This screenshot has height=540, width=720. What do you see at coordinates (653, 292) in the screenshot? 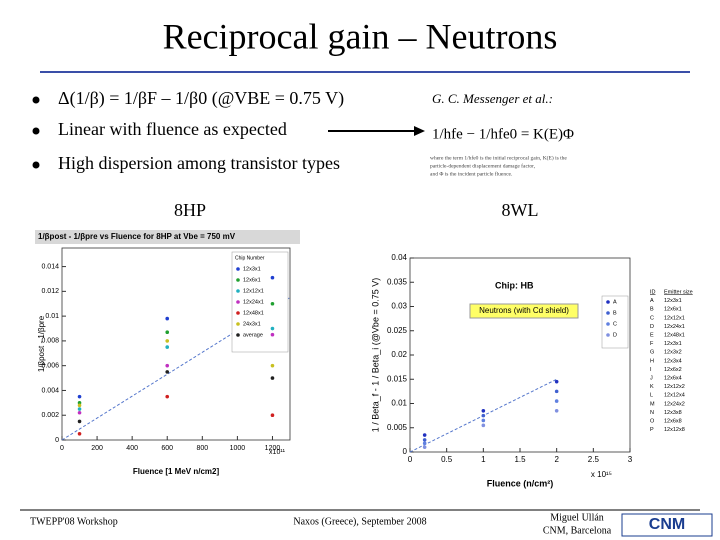
I see `table-header: ID` at bounding box center [653, 292].